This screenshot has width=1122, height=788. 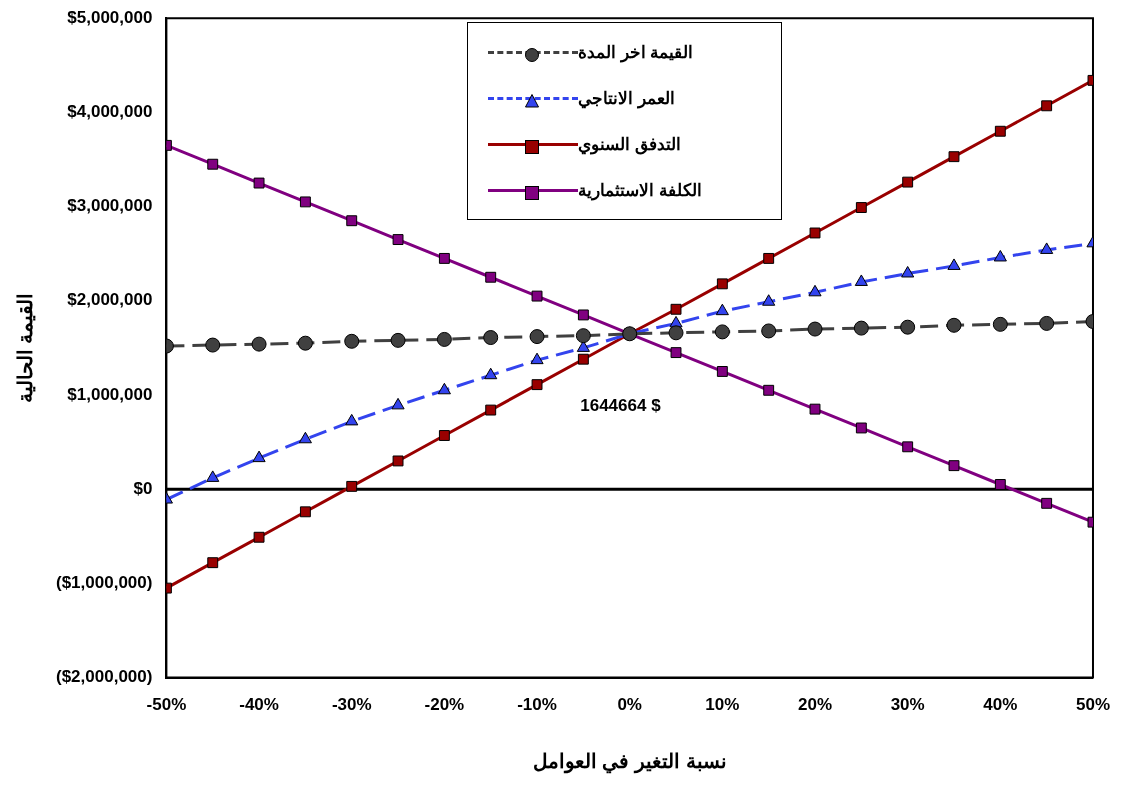 What do you see at coordinates (722, 705) in the screenshot?
I see `x-tick-label: 10%` at bounding box center [722, 705].